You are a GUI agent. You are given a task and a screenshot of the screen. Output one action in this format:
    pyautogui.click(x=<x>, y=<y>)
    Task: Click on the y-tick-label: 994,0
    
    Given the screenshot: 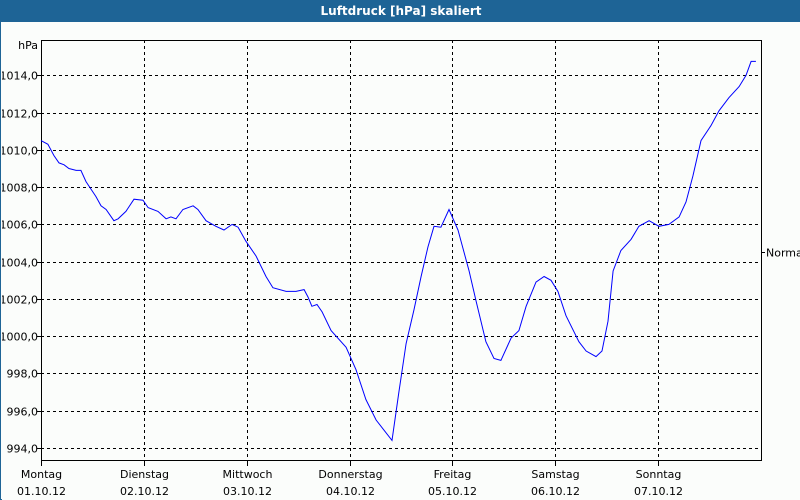 What is the action you would take?
    pyautogui.click(x=23, y=449)
    